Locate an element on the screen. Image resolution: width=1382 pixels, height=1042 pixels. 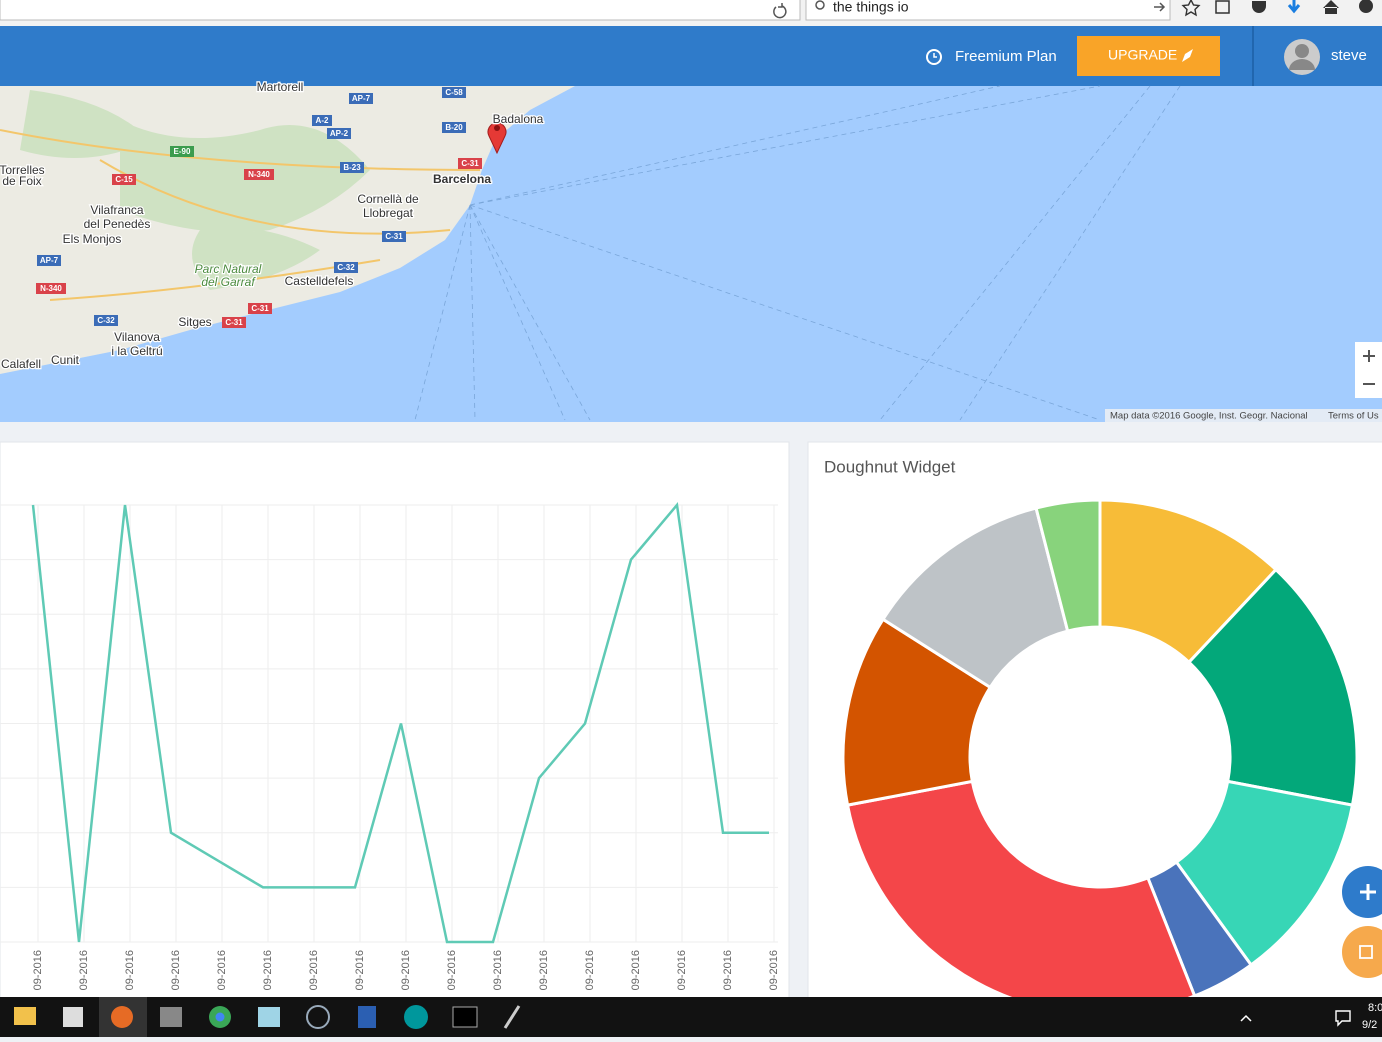
place-label: Barcelona is located at coordinates (462, 179).